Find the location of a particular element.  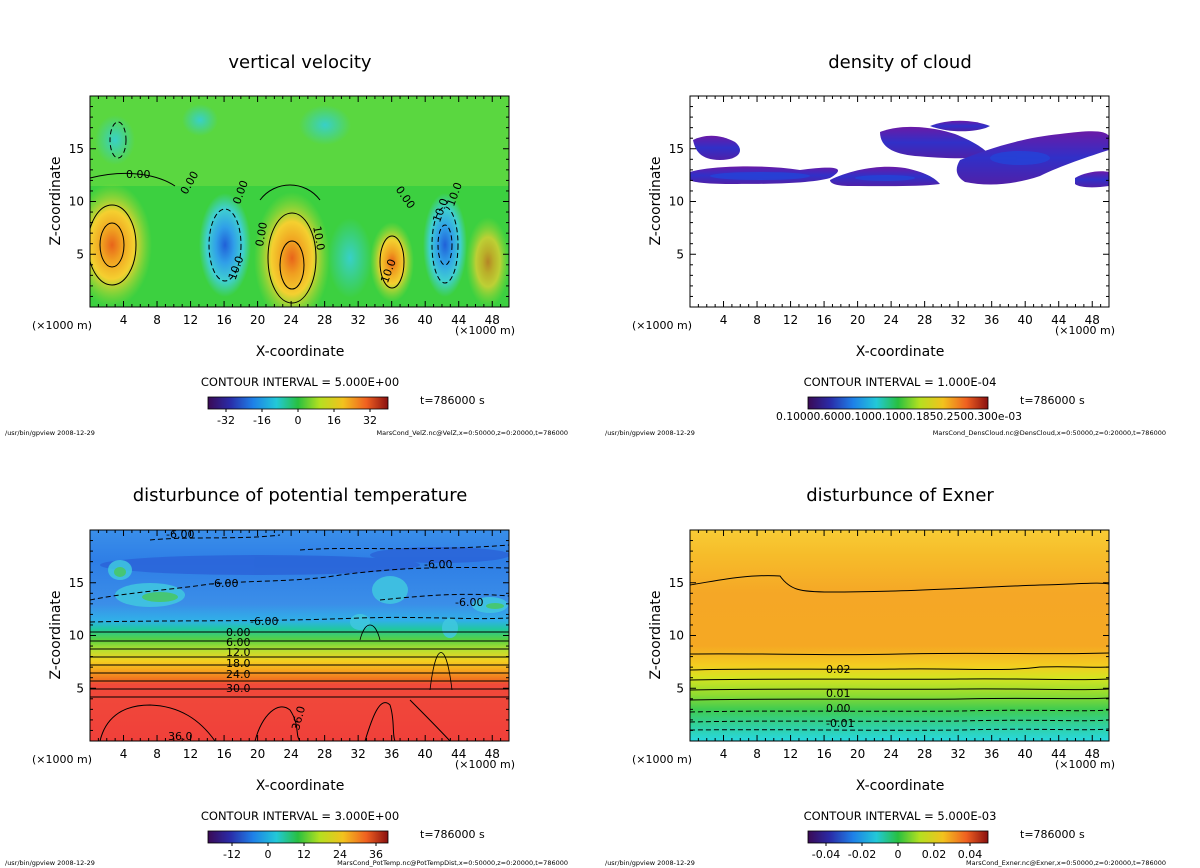

colorbar-tick-label: -16 is located at coordinates (262, 420).